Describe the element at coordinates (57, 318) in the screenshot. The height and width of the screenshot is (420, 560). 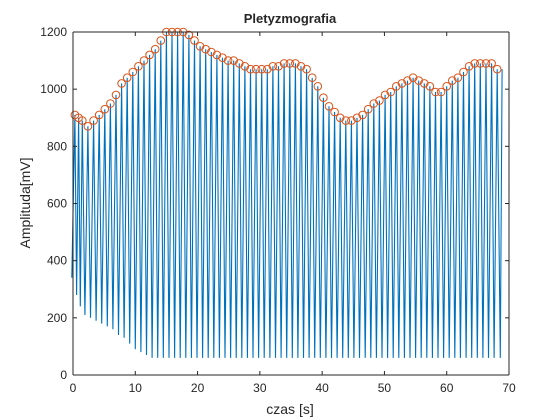
I see `y-tick-label: 200` at that location.